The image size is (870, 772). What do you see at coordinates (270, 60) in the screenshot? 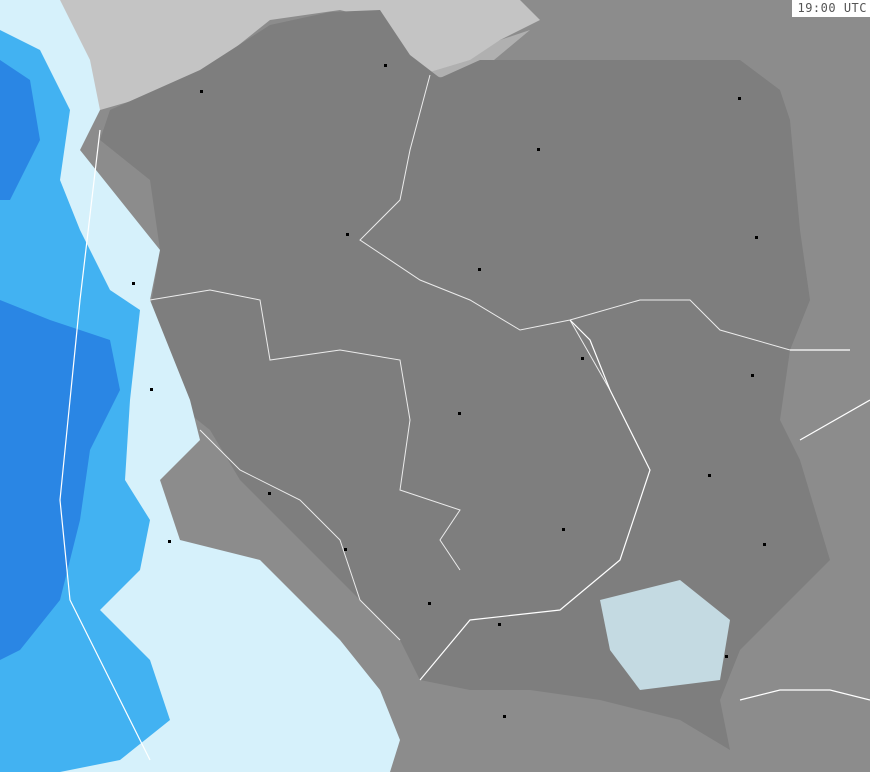
I see `baltic-sea` at bounding box center [270, 60].